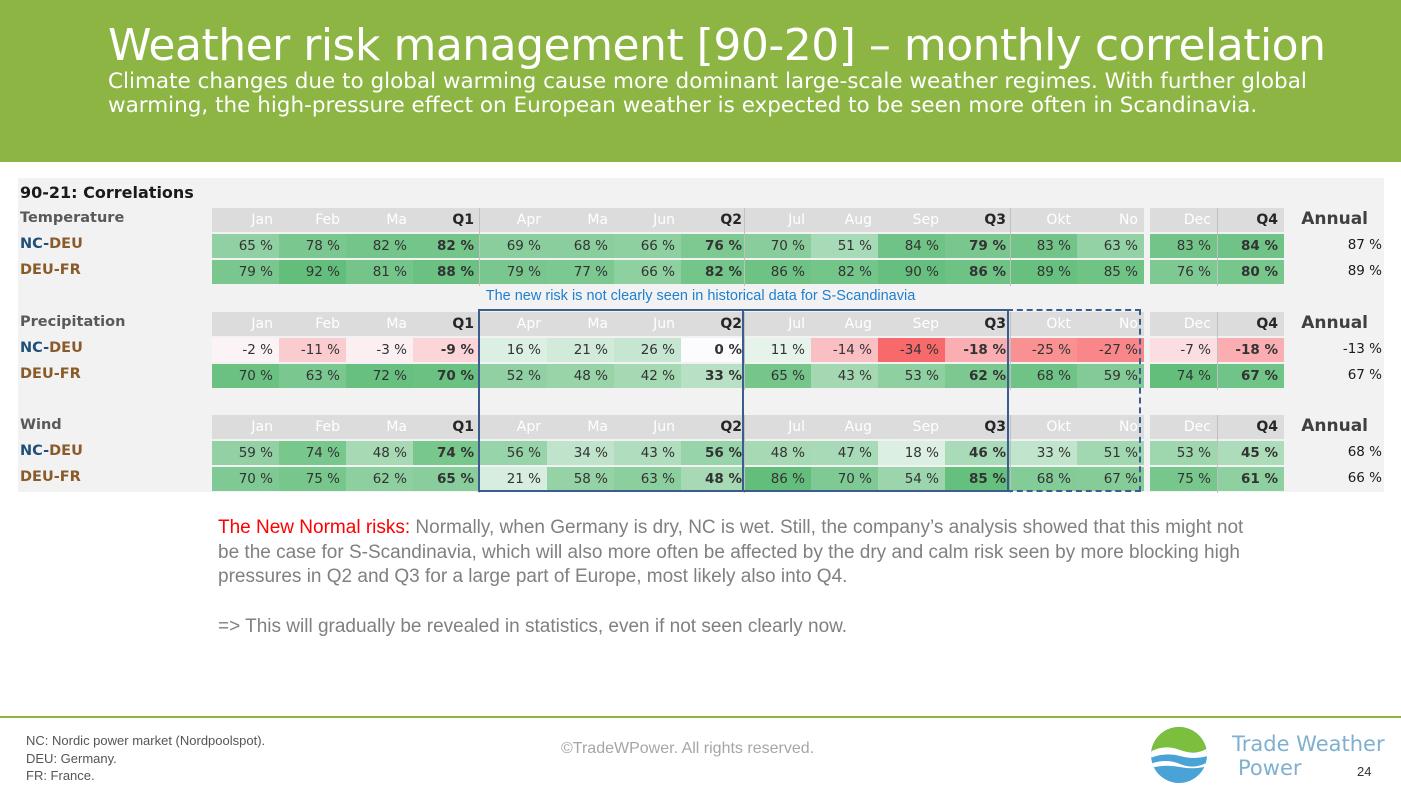  What do you see at coordinates (446, 272) in the screenshot?
I see `correlation-cell: 88 %` at bounding box center [446, 272].